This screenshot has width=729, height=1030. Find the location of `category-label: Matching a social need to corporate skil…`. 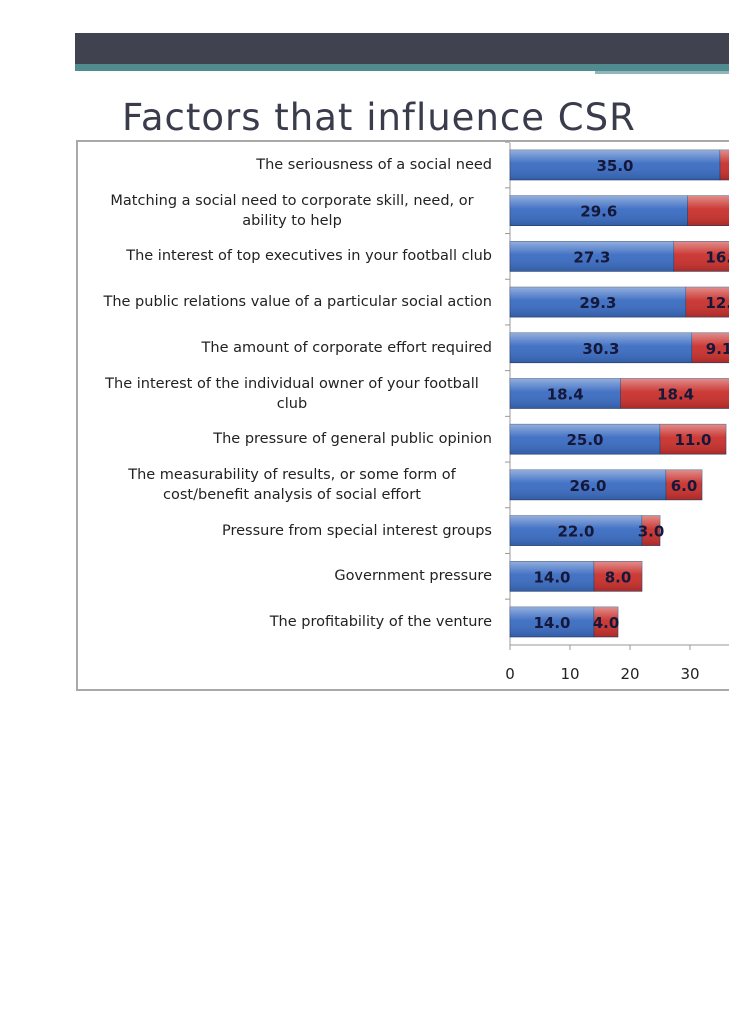

category-label: Matching a social need to corporate skil… is located at coordinates (287, 211).